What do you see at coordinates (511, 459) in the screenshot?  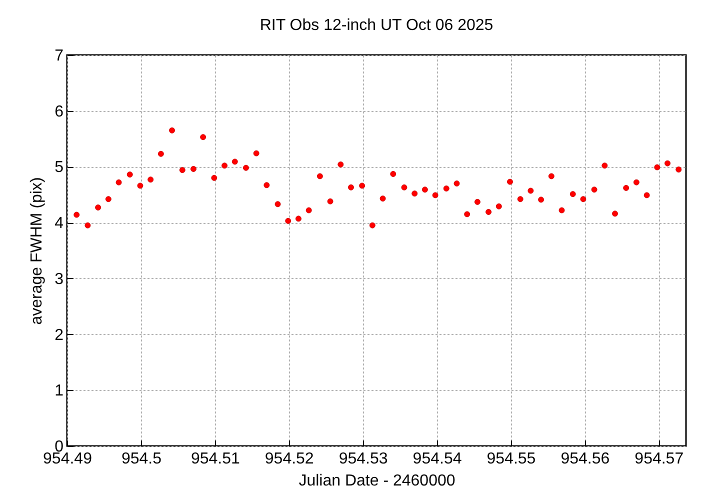 I see `x-tick-label: 954.55` at bounding box center [511, 459].